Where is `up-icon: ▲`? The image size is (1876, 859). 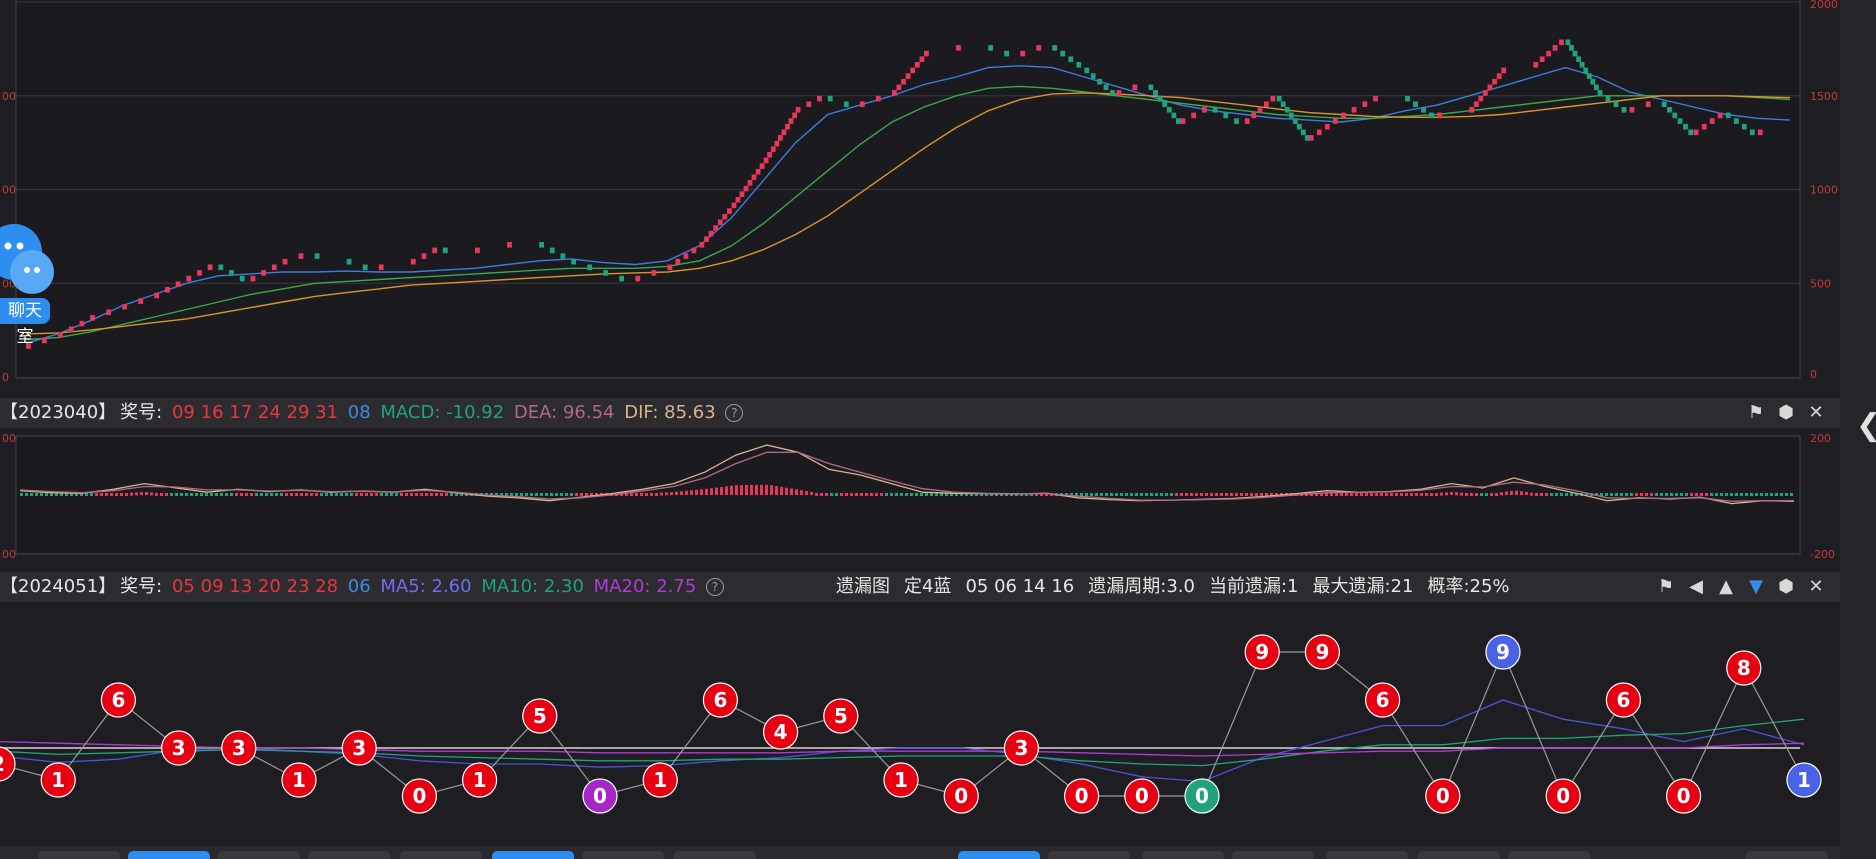 up-icon: ▲ is located at coordinates (1726, 586).